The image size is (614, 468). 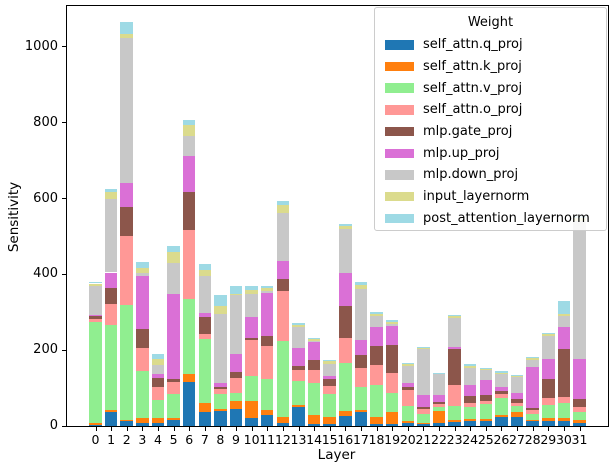 What do you see at coordinates (548, 411) in the screenshot?
I see `bar-29-self_attn.v_proj` at bounding box center [548, 411].